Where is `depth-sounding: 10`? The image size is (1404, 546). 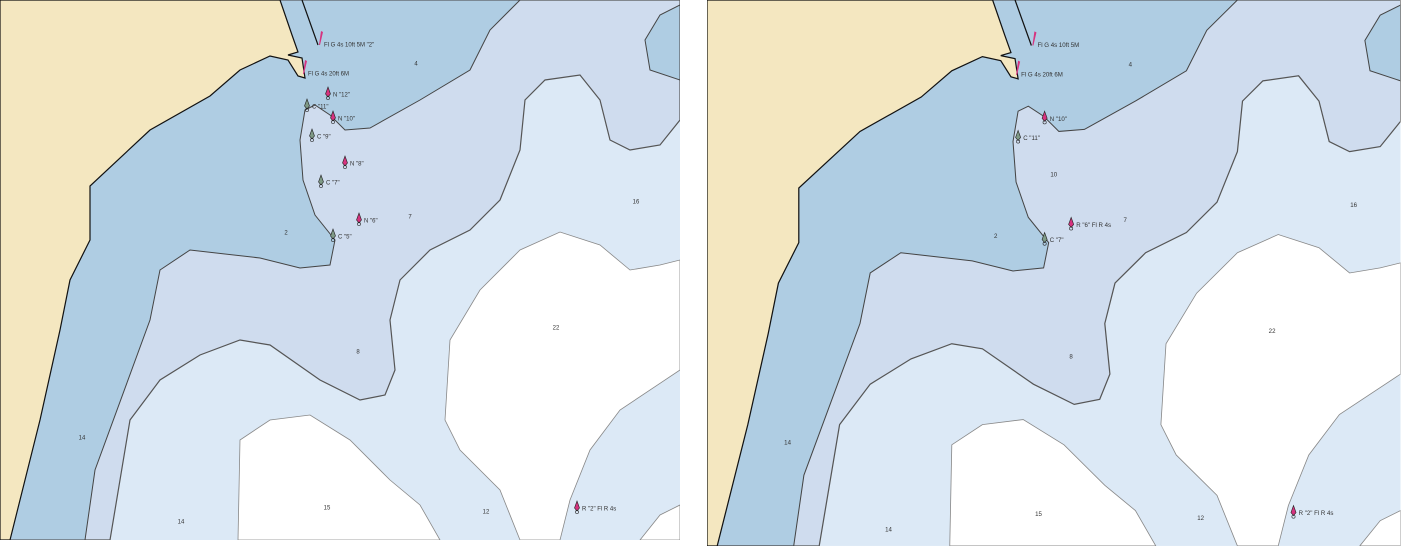
depth-sounding: 10 is located at coordinates (1053, 175).